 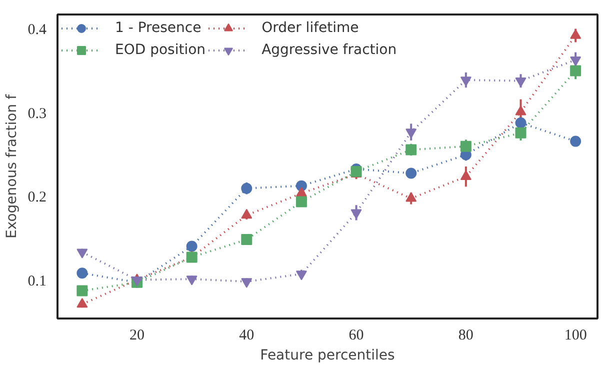 I want to click on y-tick-label: 0.2, so click(x=37, y=198).